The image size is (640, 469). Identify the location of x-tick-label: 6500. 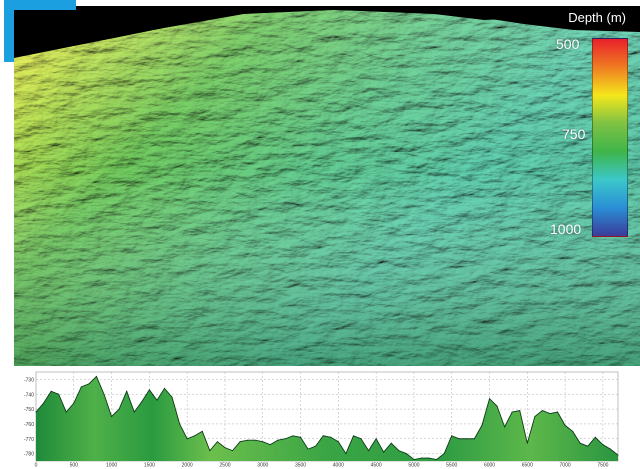
(527, 466).